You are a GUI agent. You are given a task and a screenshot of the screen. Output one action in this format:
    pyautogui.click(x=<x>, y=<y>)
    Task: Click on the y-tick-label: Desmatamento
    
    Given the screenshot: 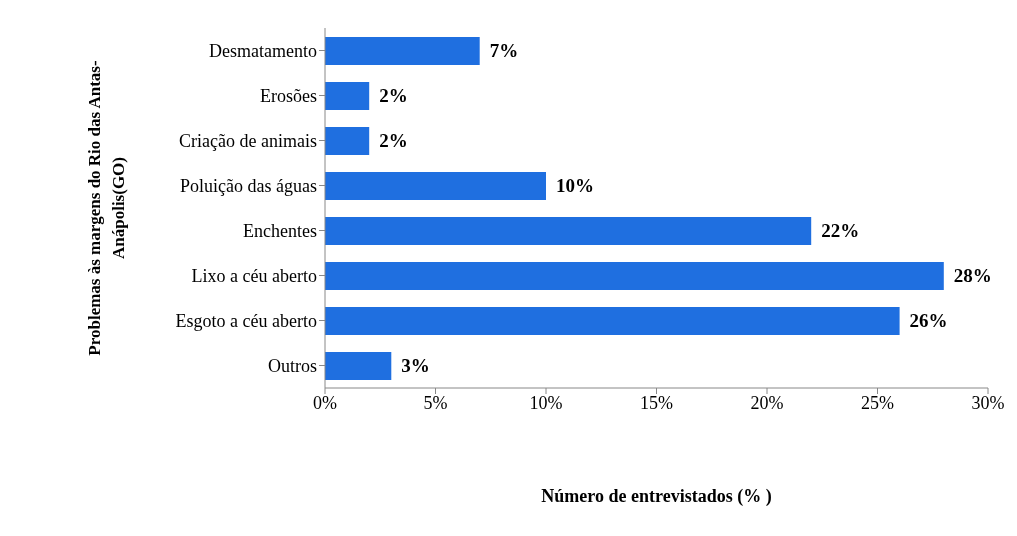 What is the action you would take?
    pyautogui.click(x=263, y=50)
    